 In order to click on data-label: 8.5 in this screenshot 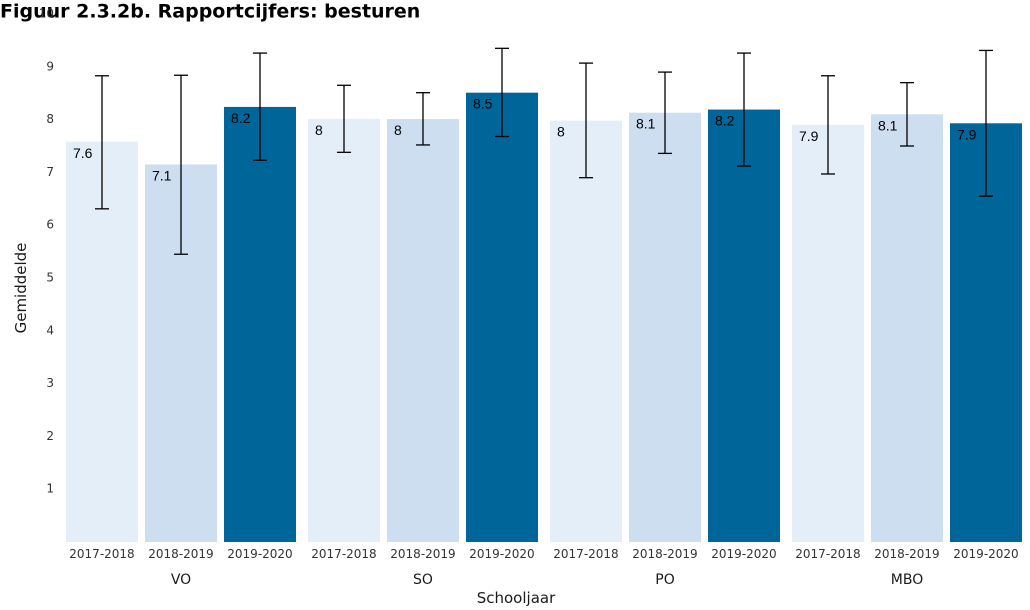, I will do `click(483, 104)`.